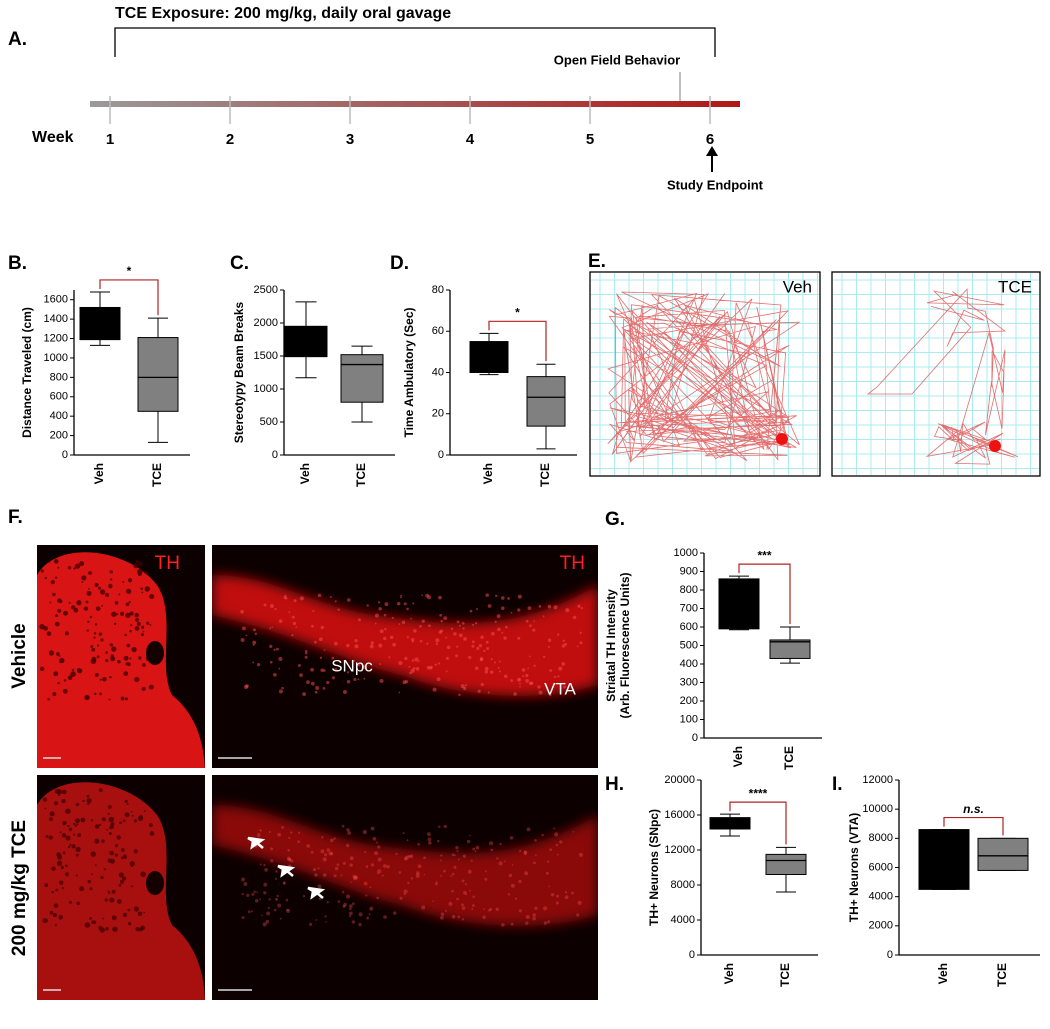 The height and width of the screenshot is (1029, 1050). Describe the element at coordinates (266, 356) in the screenshot. I see `y-tick-label: 1500` at that location.